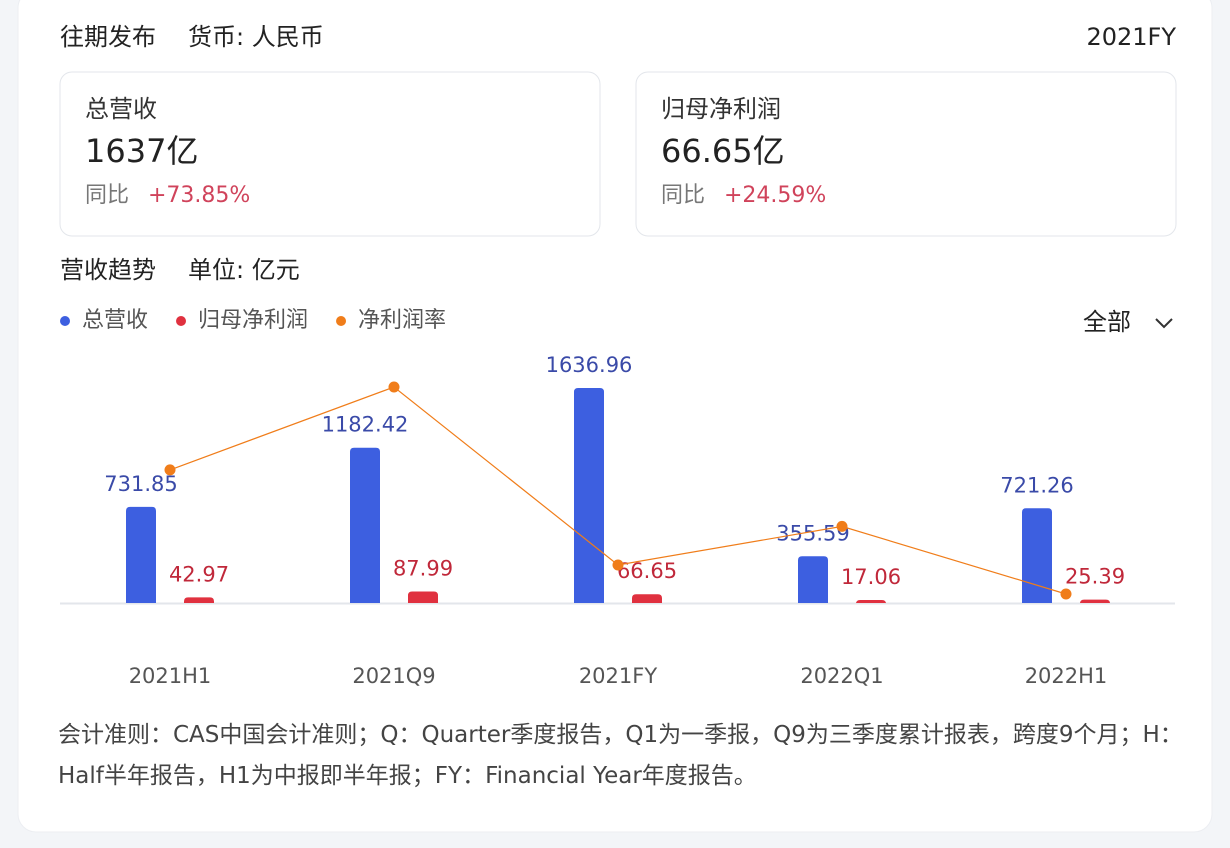  What do you see at coordinates (253, 320) in the screenshot?
I see `legend-label: 归母净利润` at bounding box center [253, 320].